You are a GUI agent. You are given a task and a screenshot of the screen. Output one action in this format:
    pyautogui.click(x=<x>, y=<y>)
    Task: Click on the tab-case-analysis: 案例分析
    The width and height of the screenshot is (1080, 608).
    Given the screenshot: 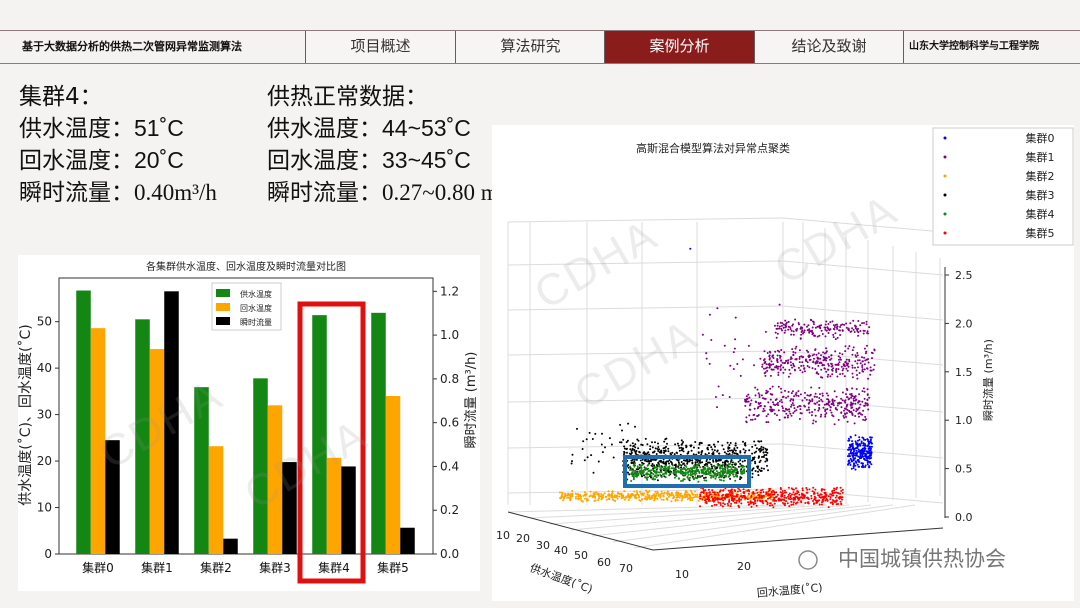 What is the action you would take?
    pyautogui.click(x=679, y=47)
    